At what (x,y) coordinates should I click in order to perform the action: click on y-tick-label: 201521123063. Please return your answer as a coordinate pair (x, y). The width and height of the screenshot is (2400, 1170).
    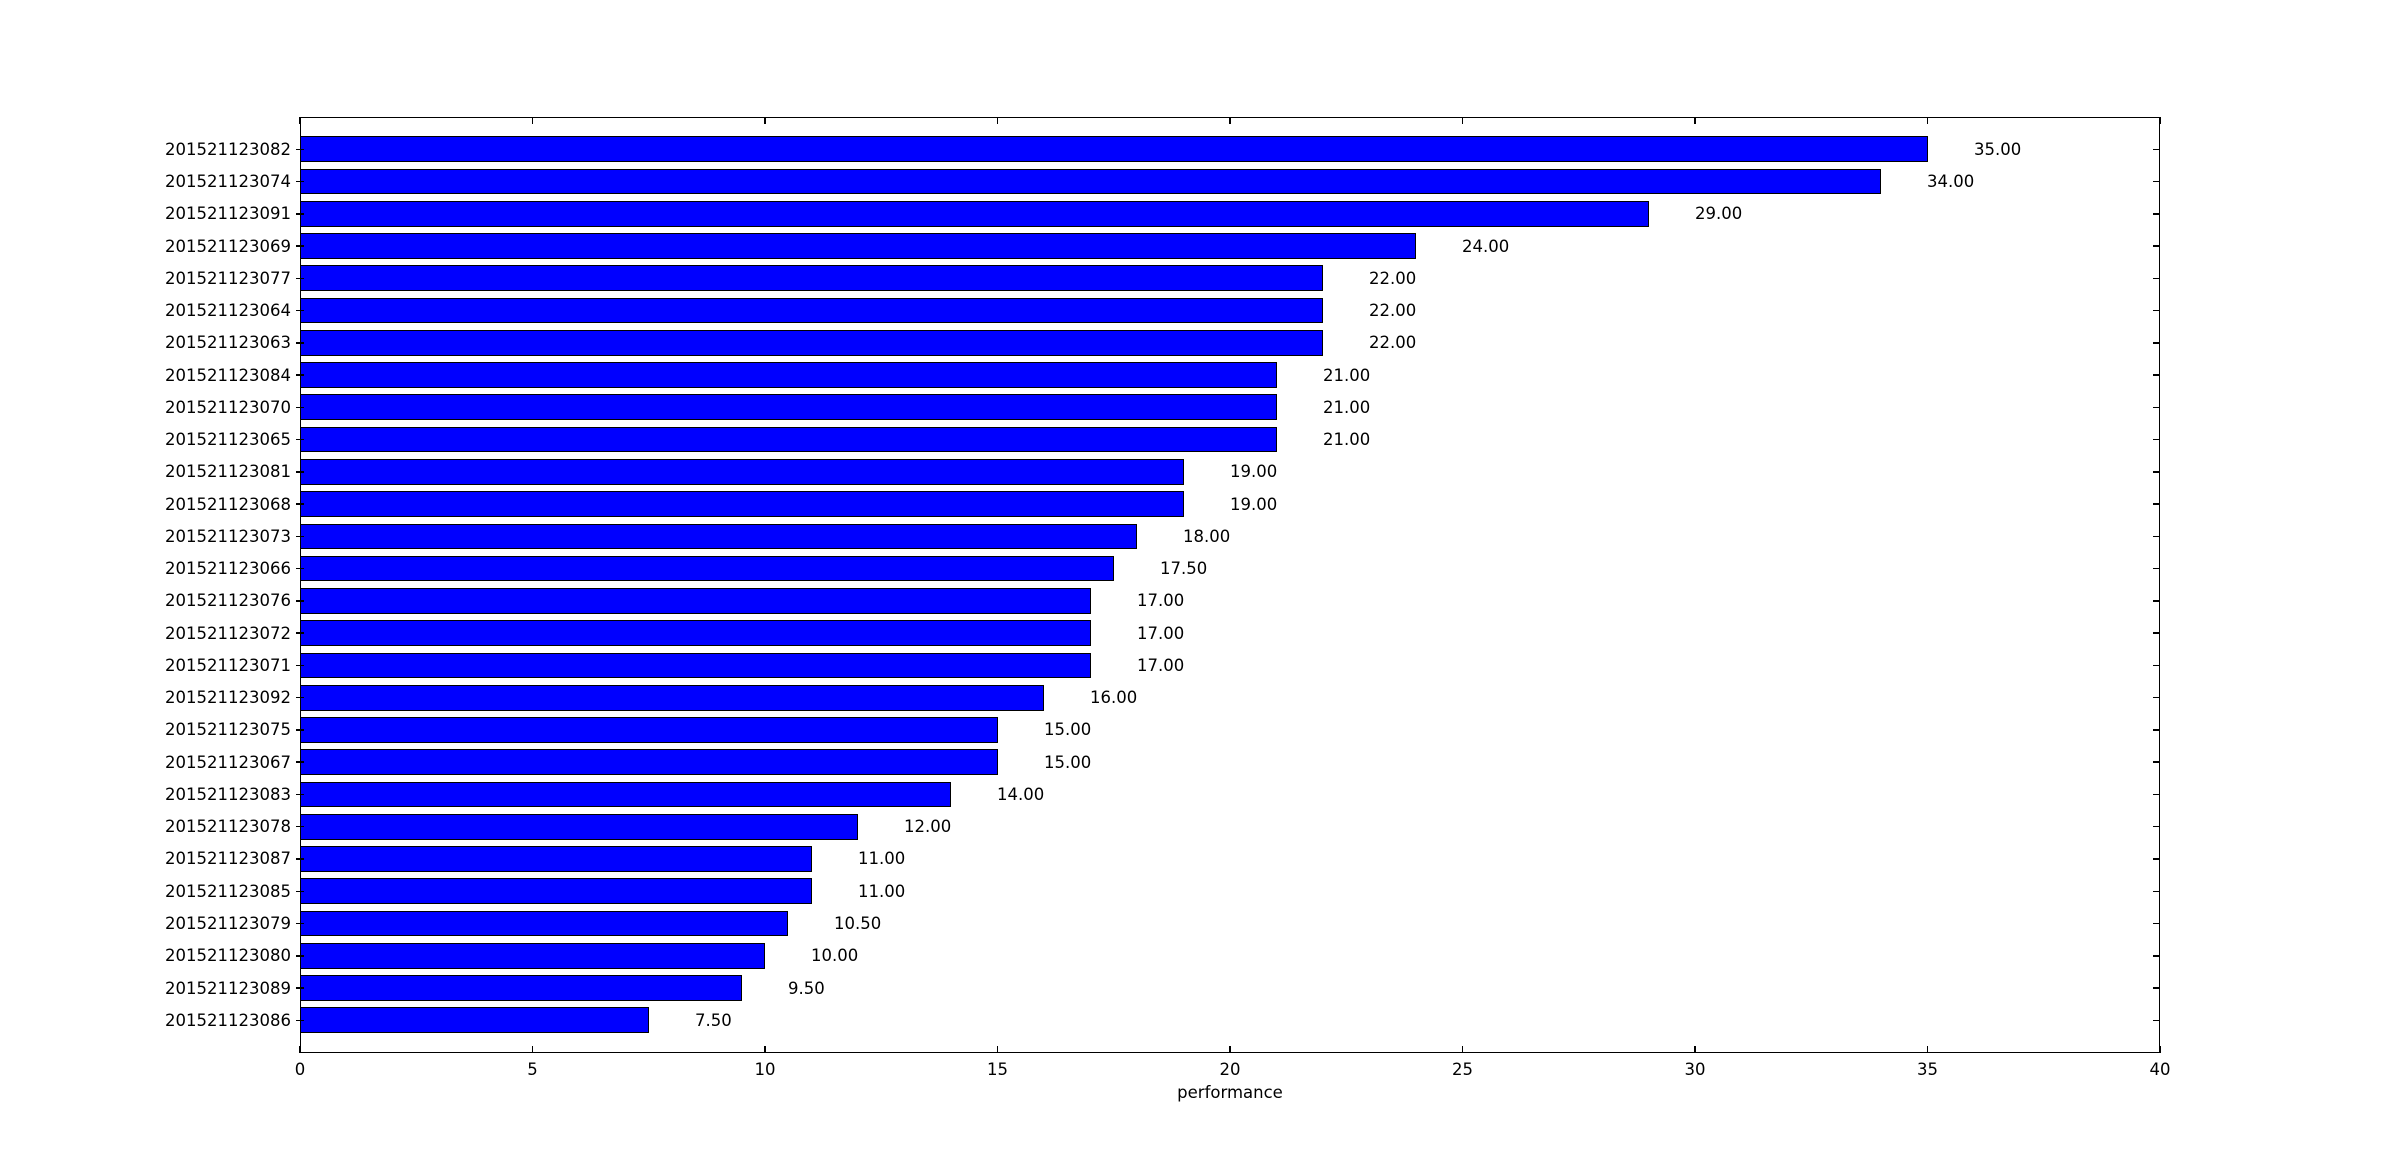
    Looking at the image, I should click on (228, 343).